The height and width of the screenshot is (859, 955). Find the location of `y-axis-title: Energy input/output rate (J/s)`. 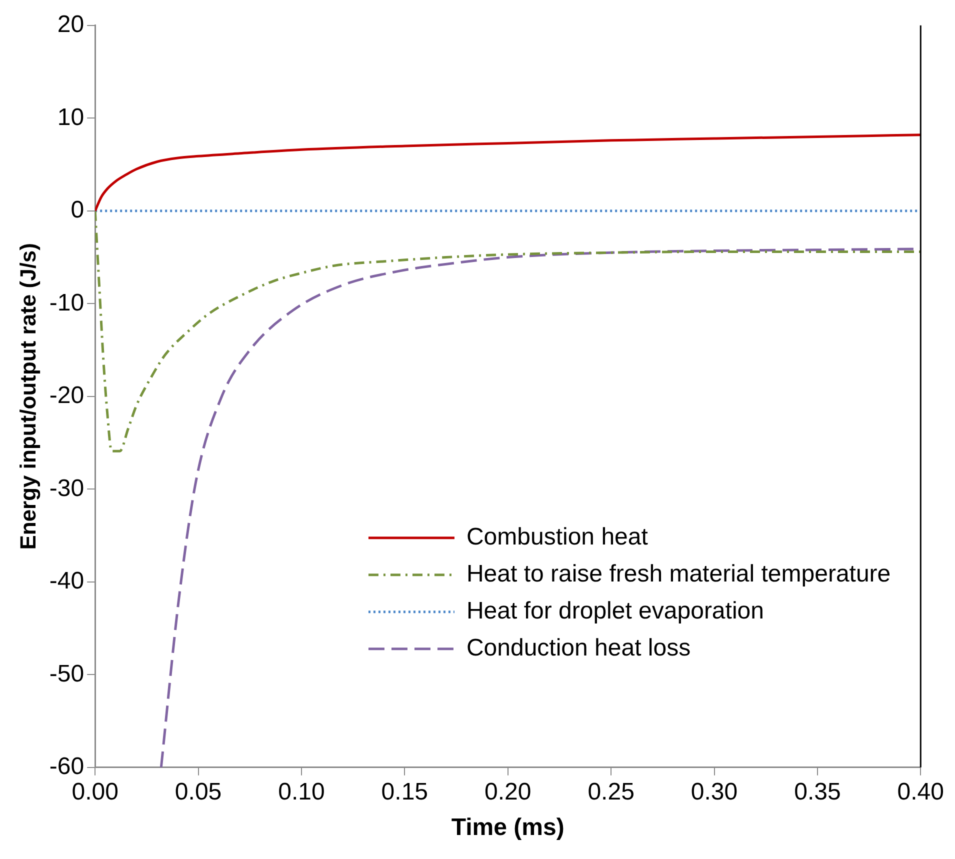

y-axis-title: Energy input/output rate (J/s) is located at coordinates (27, 396).